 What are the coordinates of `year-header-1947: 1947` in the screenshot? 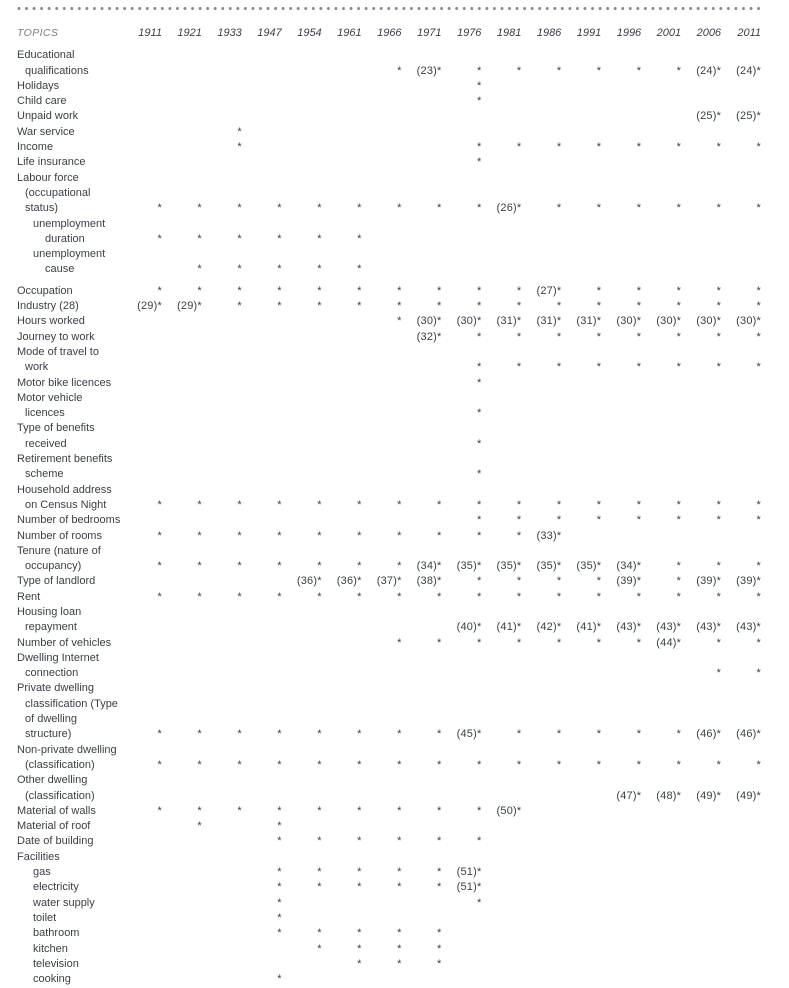 It's located at (269, 33).